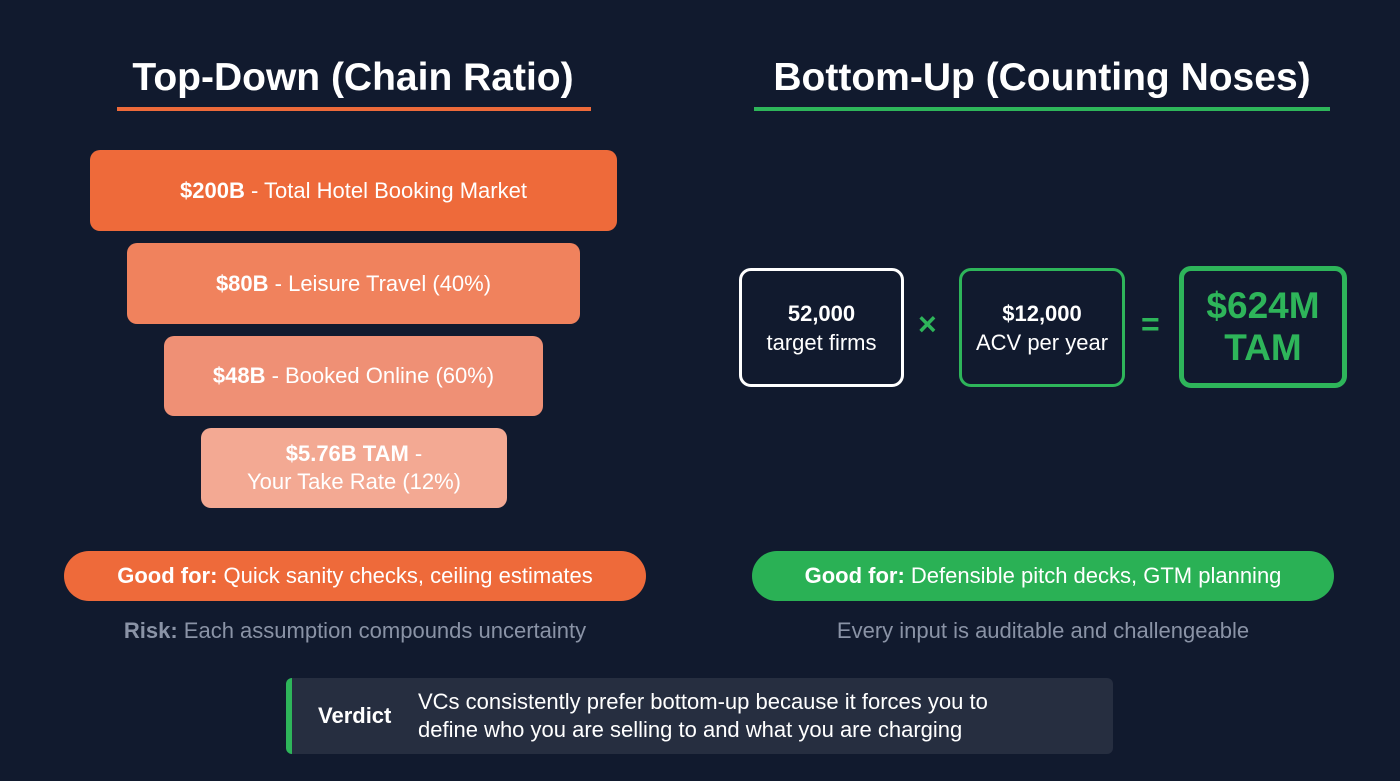 This screenshot has width=1400, height=781. Describe the element at coordinates (821, 327) in the screenshot. I see `target-firms-box: 52,000 target firms` at that location.